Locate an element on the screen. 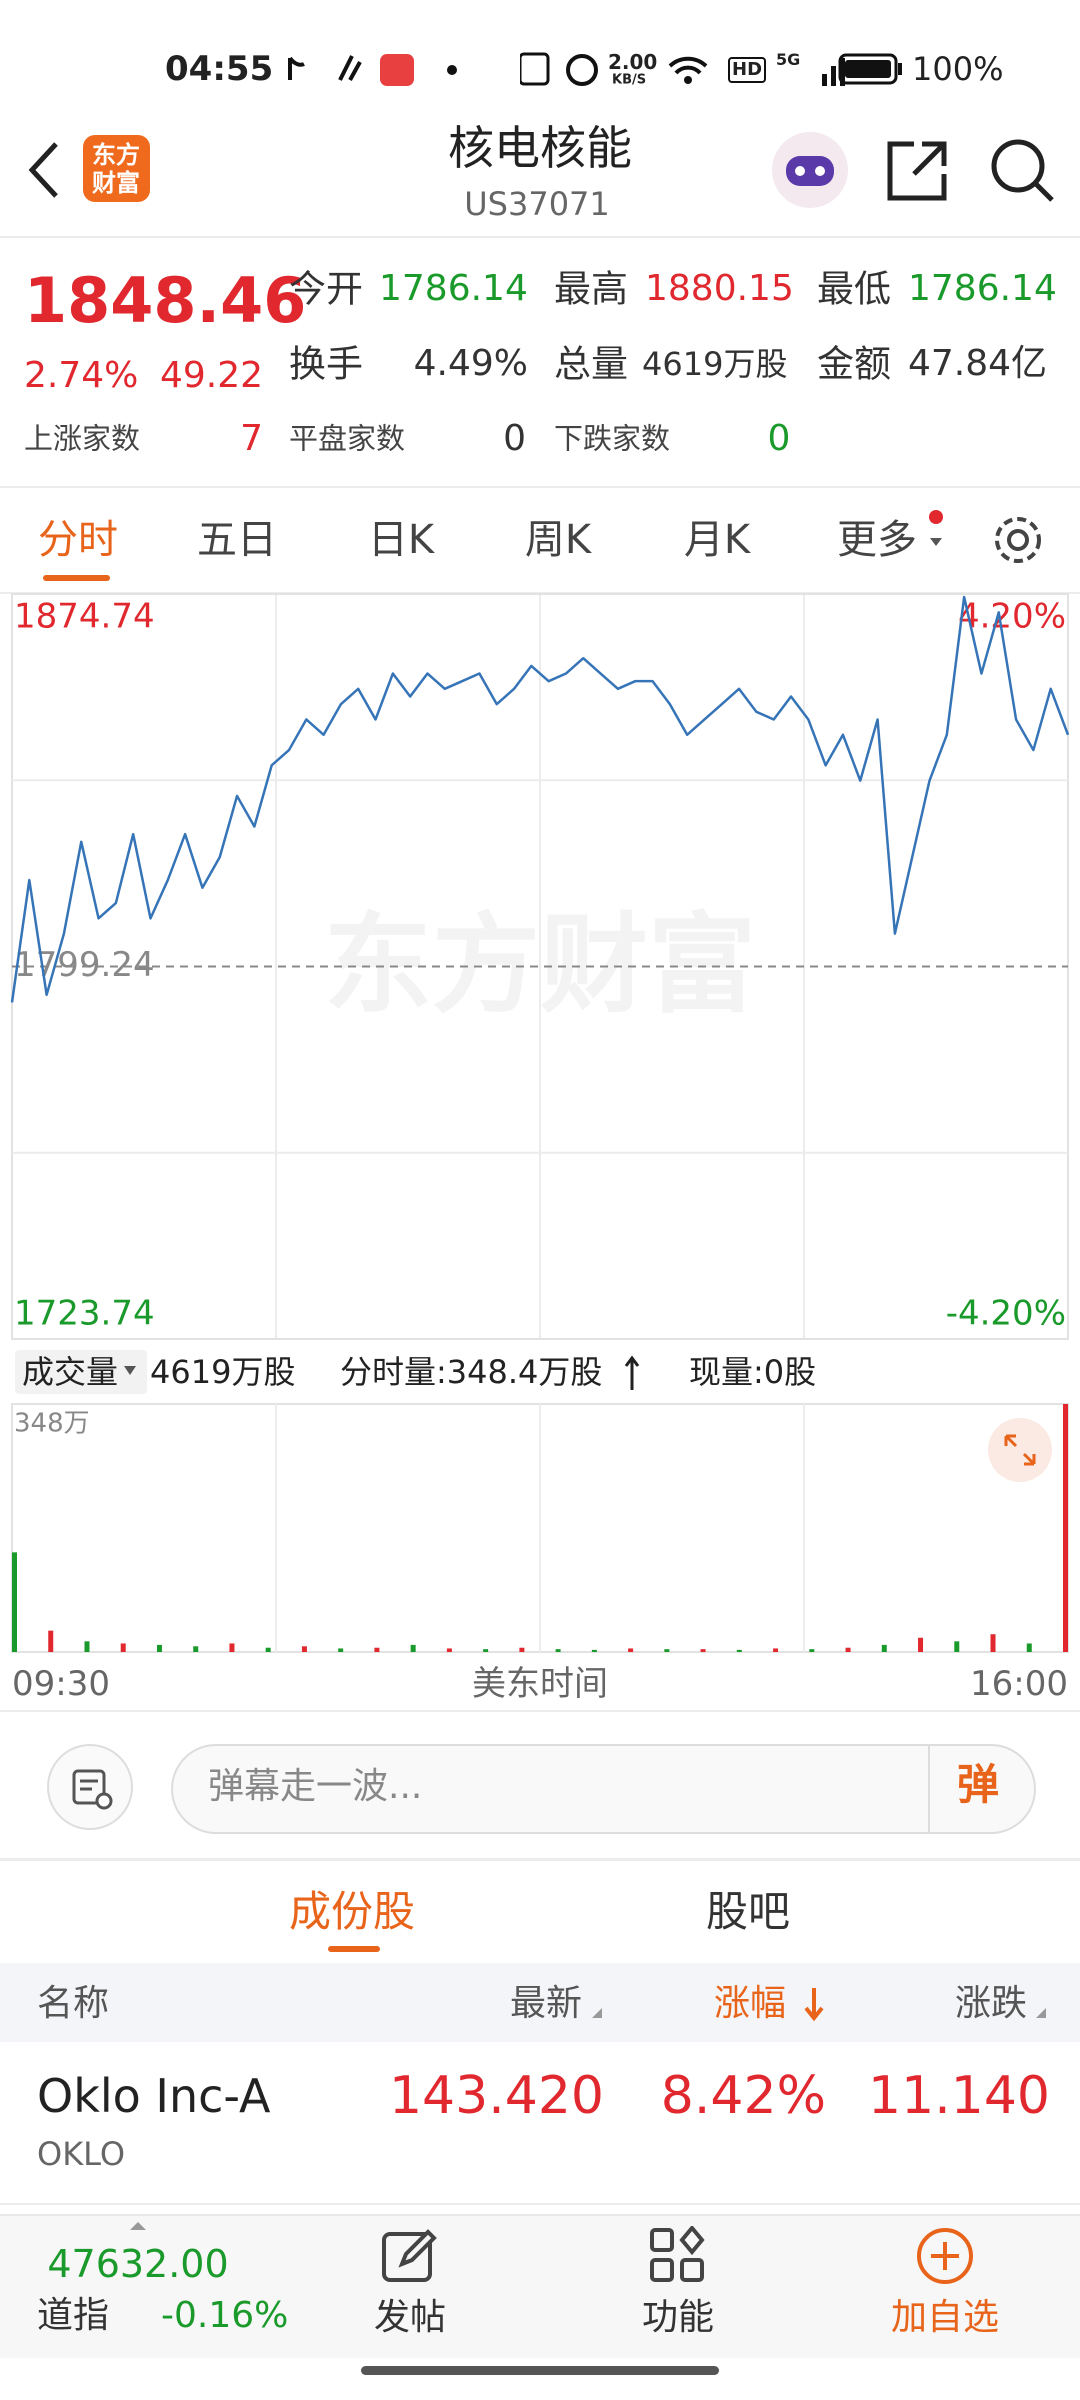 The image size is (1080, 2400). net-speed: 2.00 is located at coordinates (633, 62).